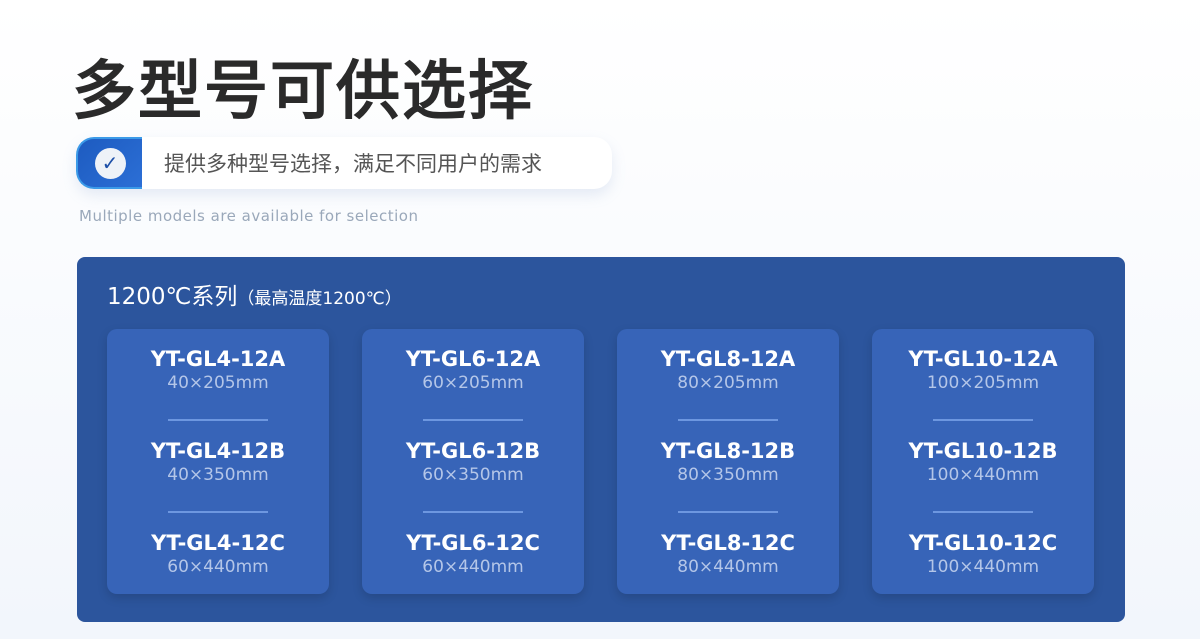 This screenshot has height=639, width=1200. What do you see at coordinates (218, 543) in the screenshot?
I see `model-name: YT-GL4-12C` at bounding box center [218, 543].